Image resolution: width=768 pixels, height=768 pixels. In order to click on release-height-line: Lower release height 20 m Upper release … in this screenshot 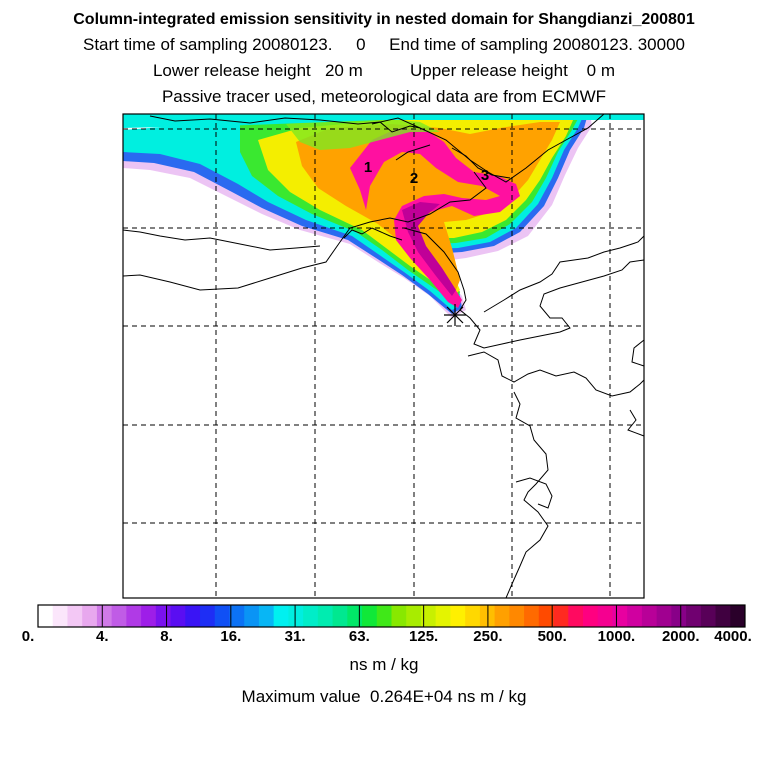, I will do `click(384, 70)`.